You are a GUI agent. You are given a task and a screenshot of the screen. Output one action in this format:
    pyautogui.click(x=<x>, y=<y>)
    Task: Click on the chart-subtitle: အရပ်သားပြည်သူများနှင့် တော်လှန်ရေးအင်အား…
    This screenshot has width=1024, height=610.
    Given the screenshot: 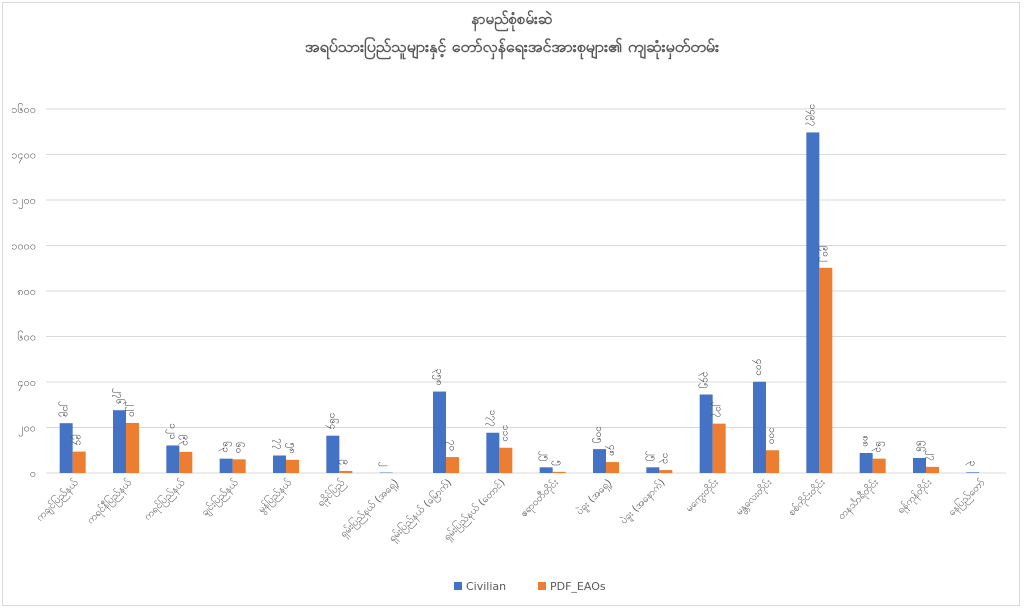 What is the action you would take?
    pyautogui.click(x=512, y=46)
    